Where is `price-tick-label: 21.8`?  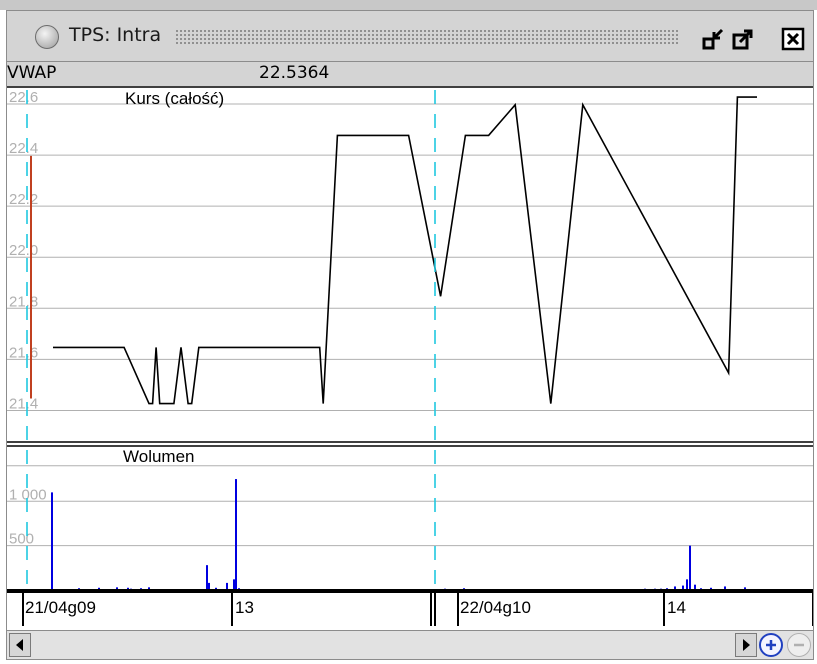 price-tick-label: 21.8 is located at coordinates (23, 301).